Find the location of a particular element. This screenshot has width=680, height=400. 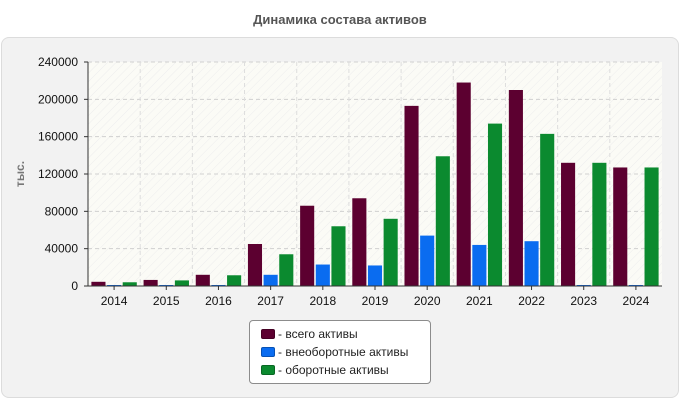

legend-label-noncurrent: - внеоборотные активы is located at coordinates (343, 352).